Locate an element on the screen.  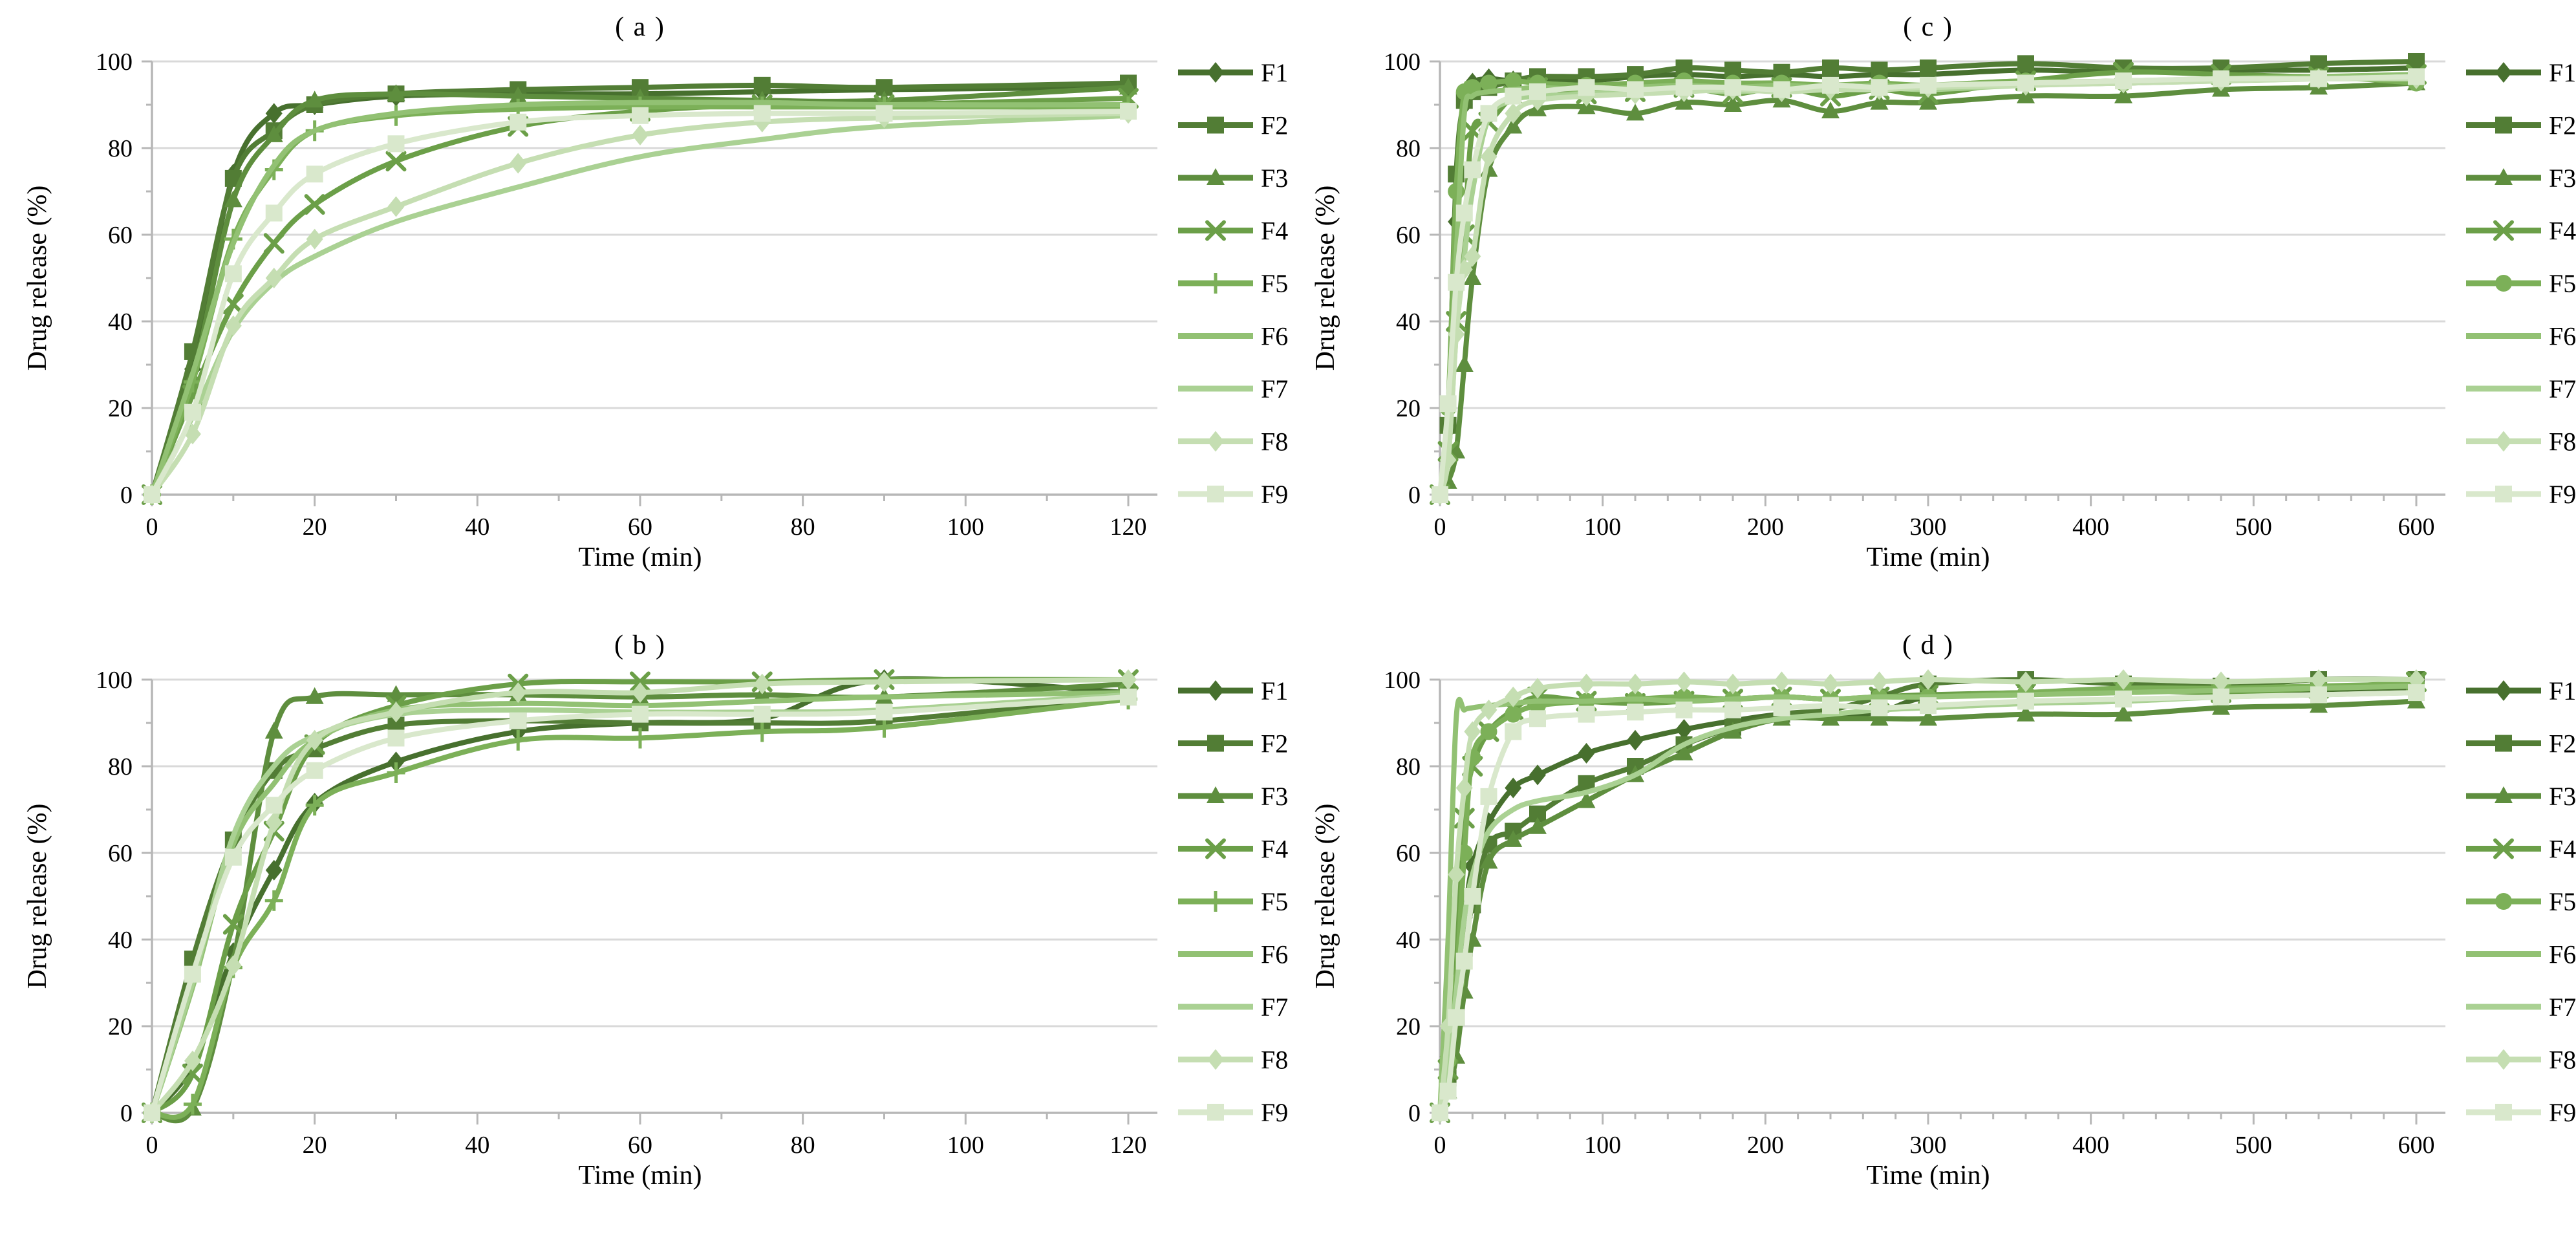
x-tick-label: 600 is located at coordinates (2416, 1145).